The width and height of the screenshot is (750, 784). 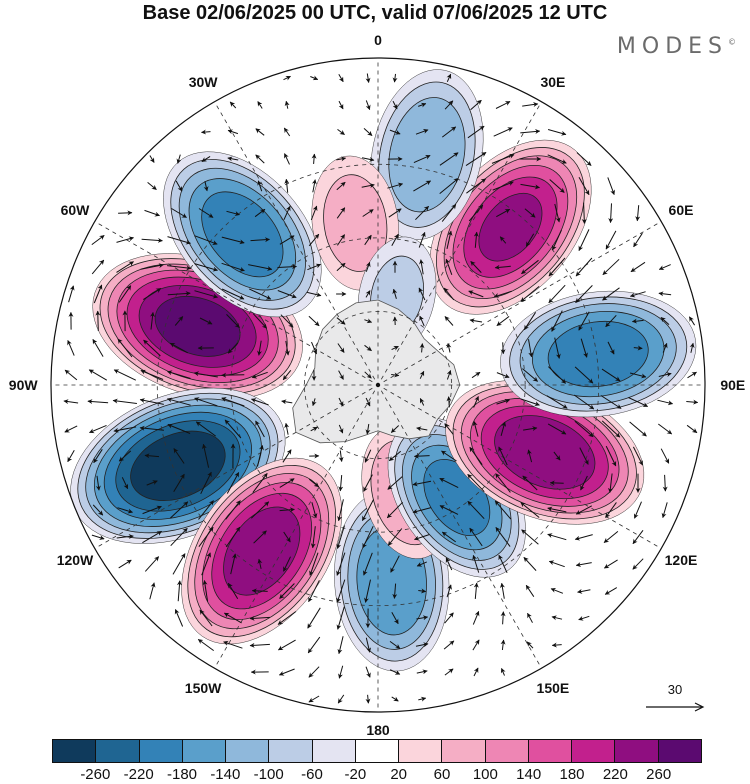 I want to click on vector-reference: 30, so click(x=675, y=700).